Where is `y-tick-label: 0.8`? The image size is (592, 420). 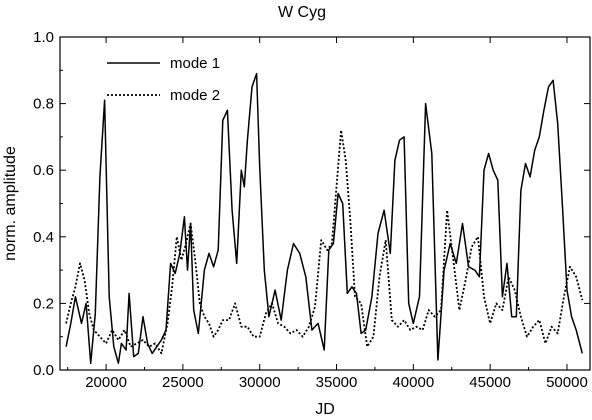 y-tick-label: 0.8 is located at coordinates (43, 104).